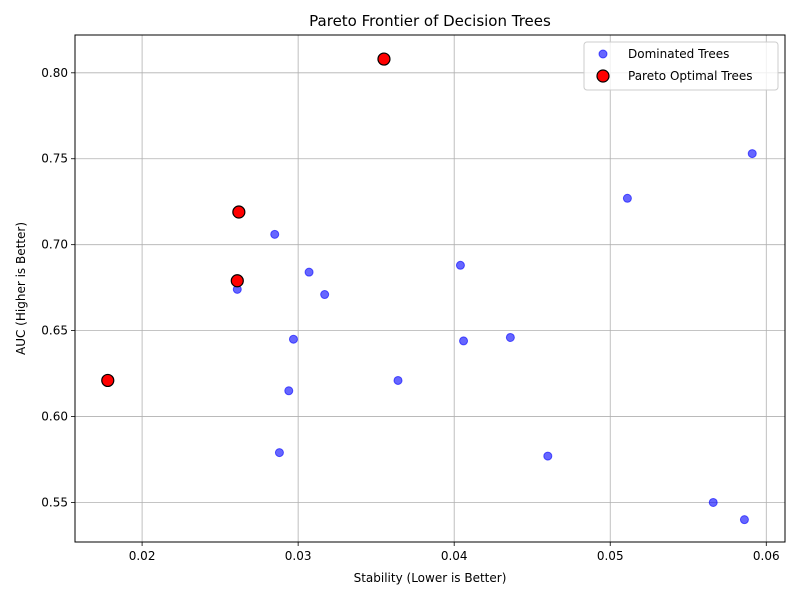  Describe the element at coordinates (610, 556) in the screenshot. I see `x-tick-label: 0.05` at that location.